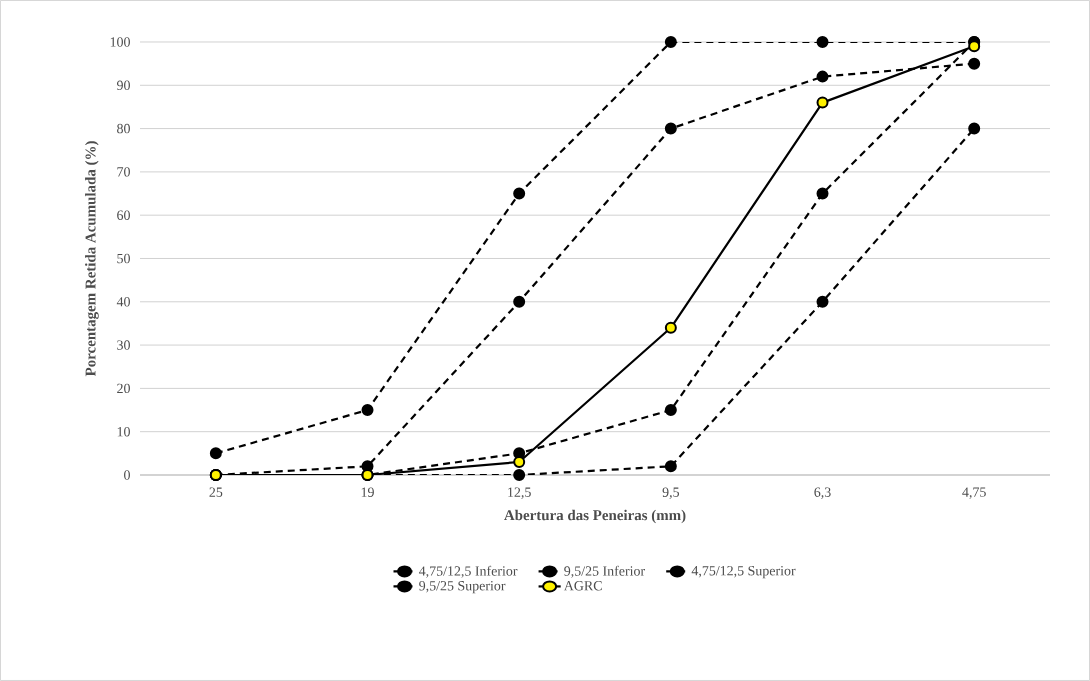 The image size is (1090, 681). I want to click on y-tick-label: 10, so click(123, 431).